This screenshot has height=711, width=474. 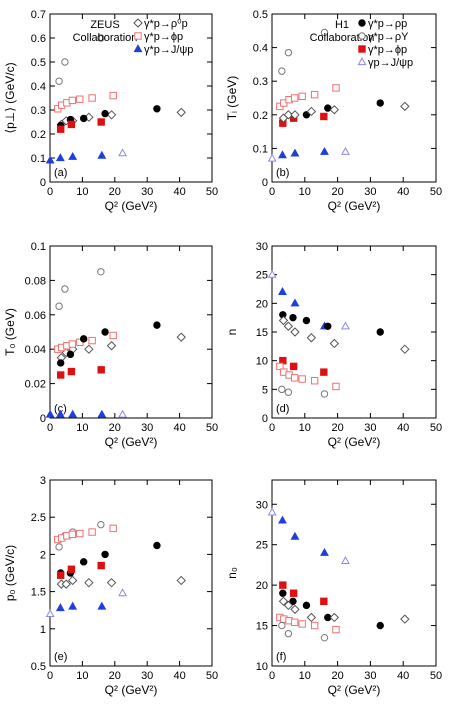 What do you see at coordinates (390, 63) in the screenshot?
I see `legend-label: γp→J/ψp` at bounding box center [390, 63].